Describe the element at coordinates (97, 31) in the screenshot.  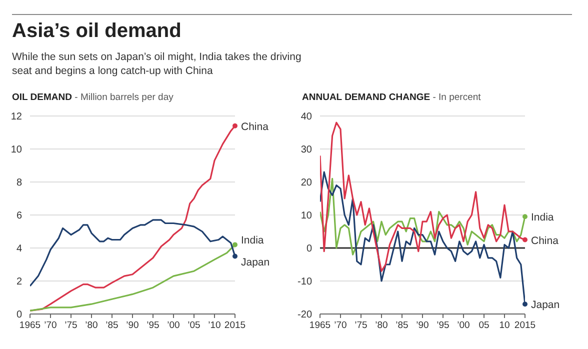
I see `chart-title: Asia’s oil demand` at that location.